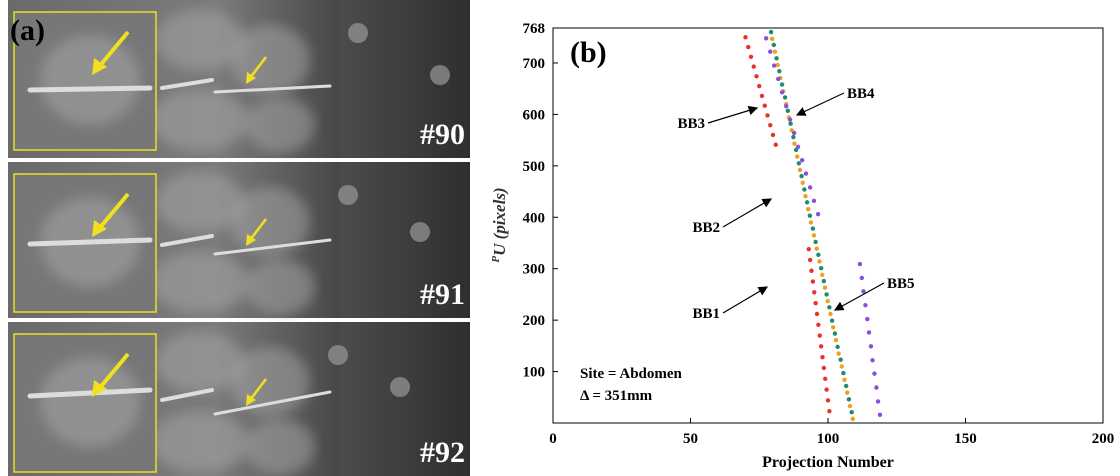 The width and height of the screenshot is (1120, 476). I want to click on frame-number: #91, so click(442, 294).